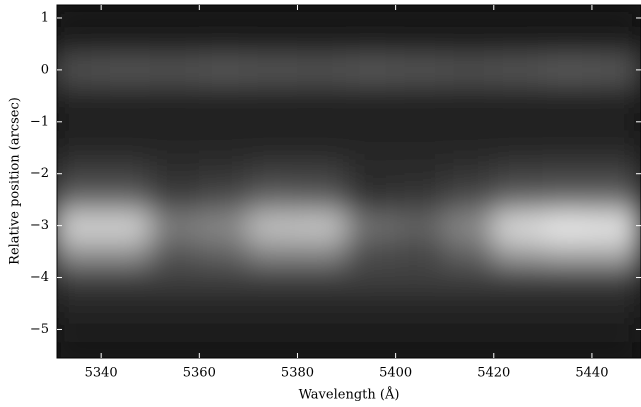  What do you see at coordinates (349, 395) in the screenshot?
I see `x-axis-label: Wavelength (Å)` at bounding box center [349, 395].